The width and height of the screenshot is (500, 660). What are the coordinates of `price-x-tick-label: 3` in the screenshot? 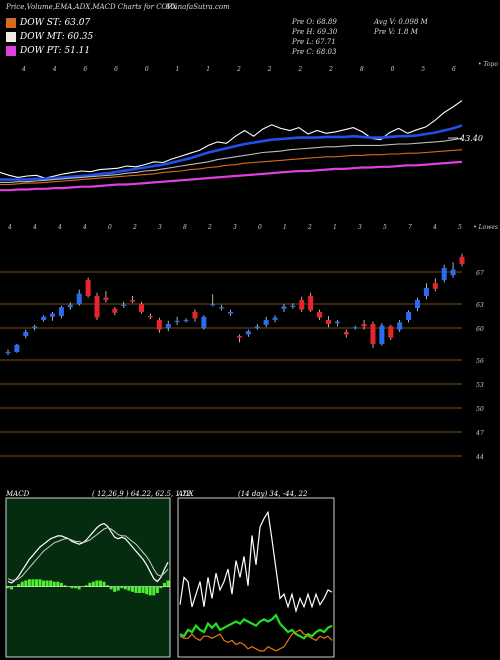 It's located at (160, 227).